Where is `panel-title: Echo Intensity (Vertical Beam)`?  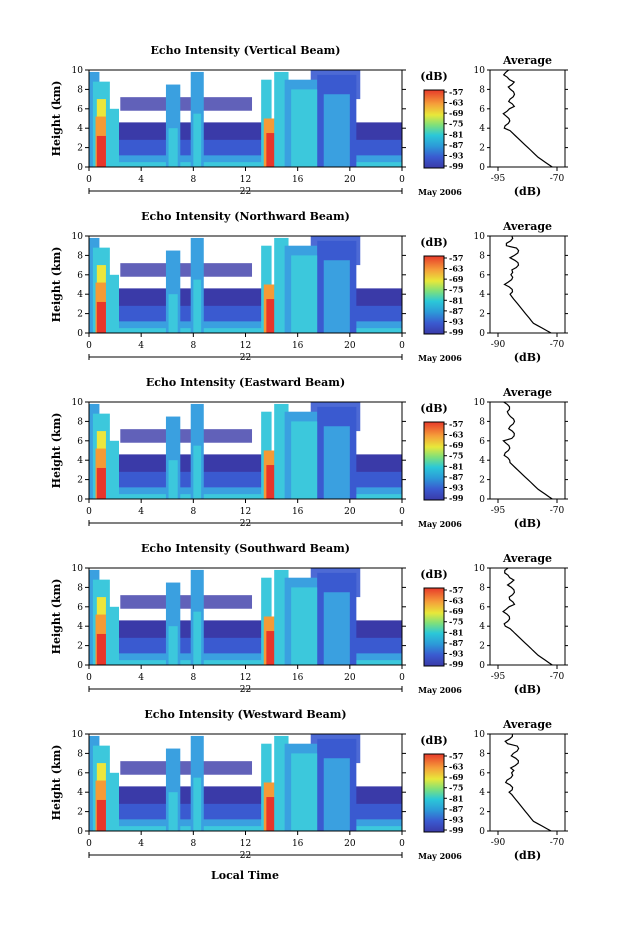
panel-title: Echo Intensity (Vertical Beam) is located at coordinates (245, 50).